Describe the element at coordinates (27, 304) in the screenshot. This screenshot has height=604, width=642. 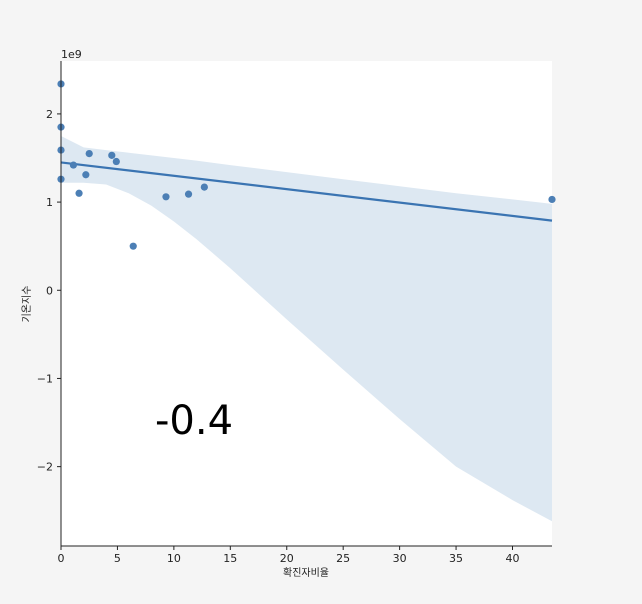
I see `y-axis-label: 기온지수` at that location.